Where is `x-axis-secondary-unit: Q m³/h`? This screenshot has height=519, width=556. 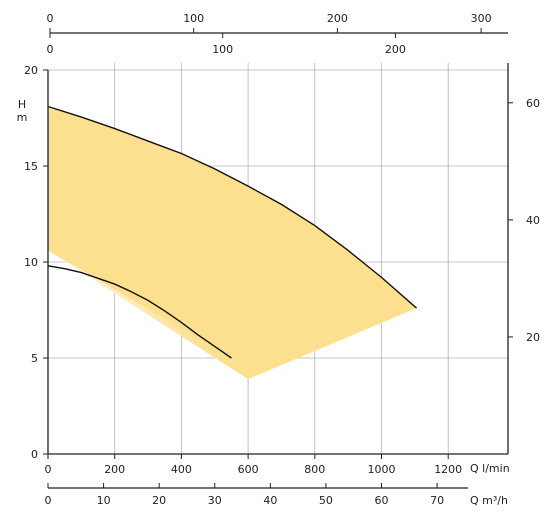
x-axis-secondary-unit: Q m³/h is located at coordinates (489, 500).